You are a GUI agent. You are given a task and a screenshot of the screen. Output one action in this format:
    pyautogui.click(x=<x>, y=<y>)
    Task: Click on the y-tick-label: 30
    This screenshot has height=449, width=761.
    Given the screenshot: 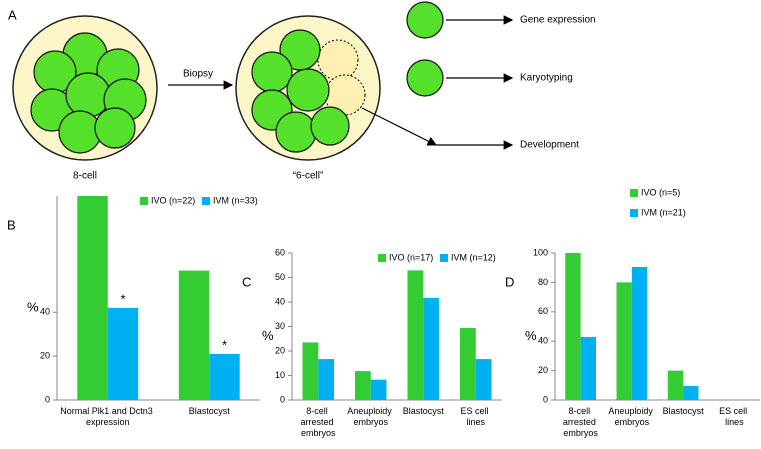 What is the action you would take?
    pyautogui.click(x=280, y=326)
    